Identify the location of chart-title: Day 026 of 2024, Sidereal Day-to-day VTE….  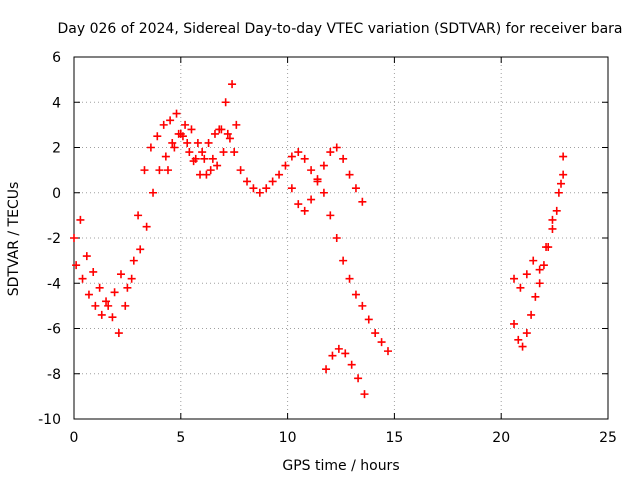
(339, 29).